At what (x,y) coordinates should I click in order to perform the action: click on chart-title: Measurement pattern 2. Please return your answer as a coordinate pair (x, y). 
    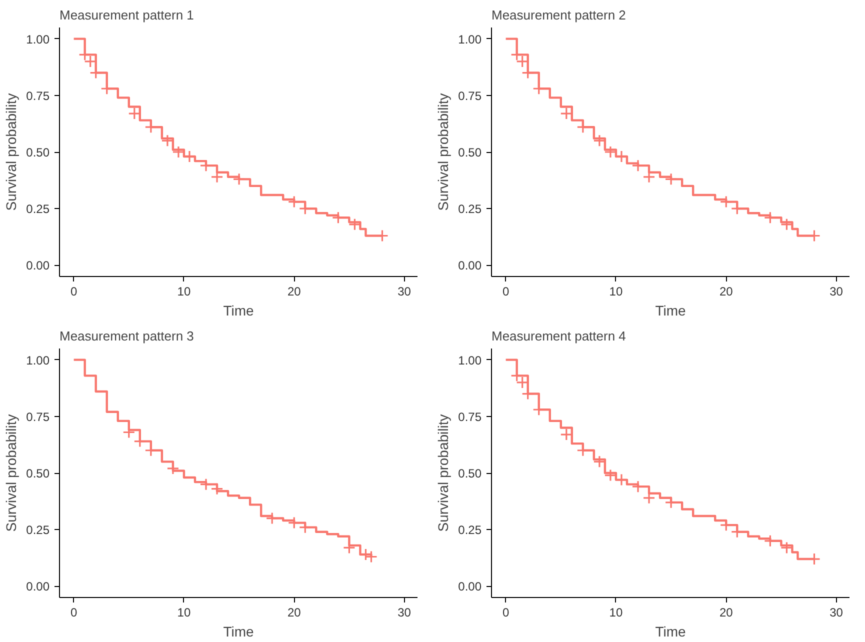
    Looking at the image, I should click on (559, 15).